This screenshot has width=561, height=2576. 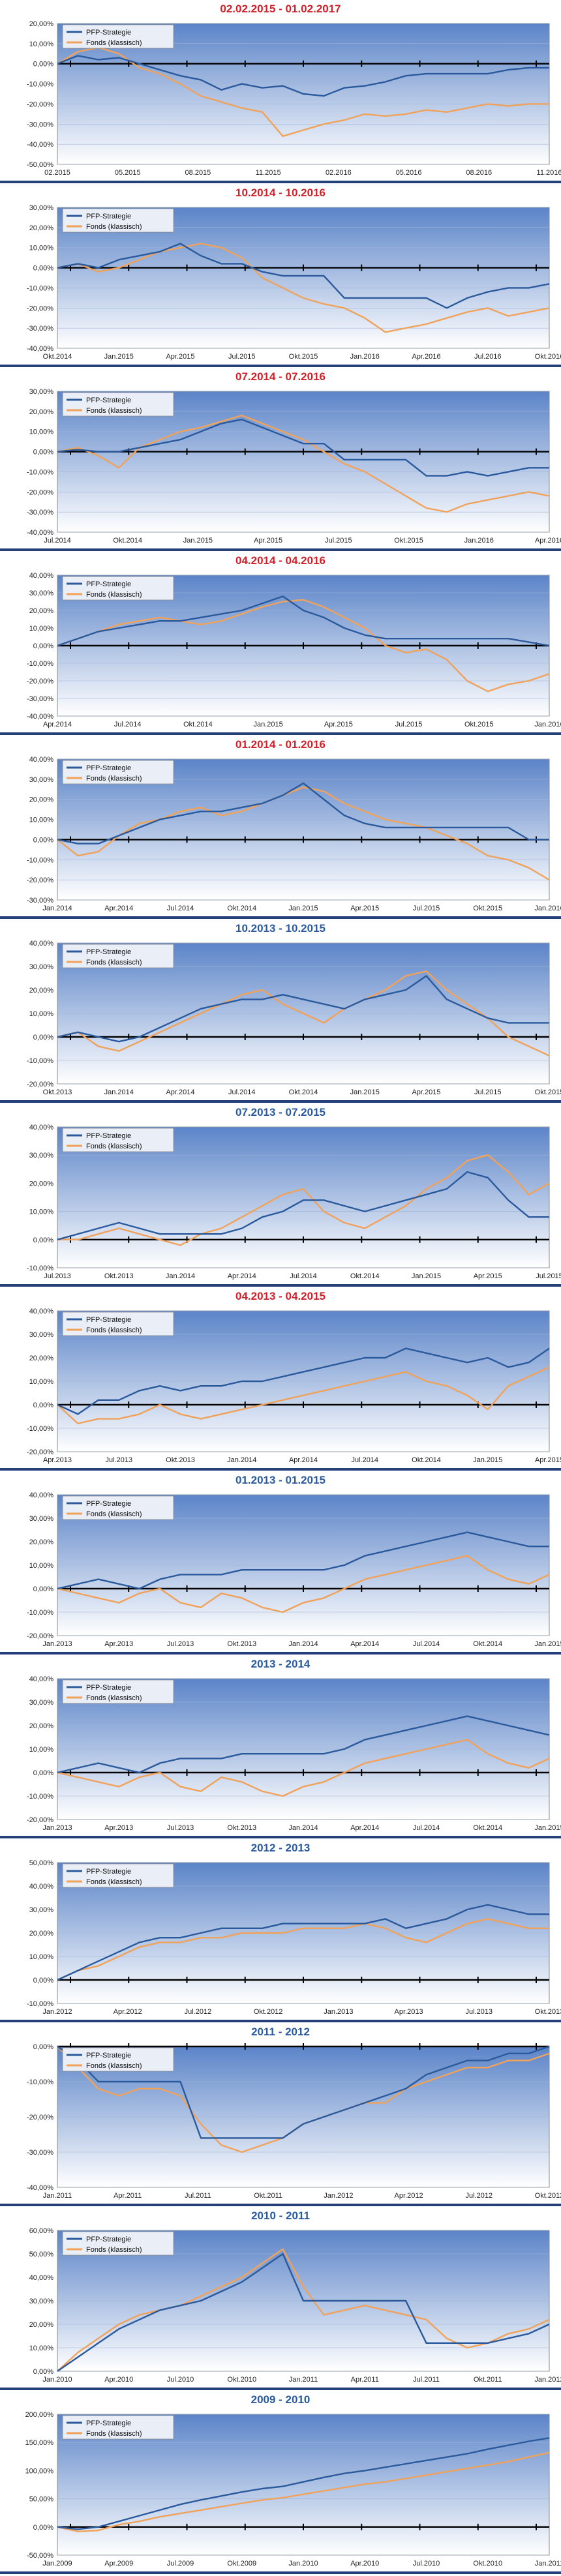 What do you see at coordinates (241, 1460) in the screenshot?
I see `x-tick-label: Jan.2014` at bounding box center [241, 1460].